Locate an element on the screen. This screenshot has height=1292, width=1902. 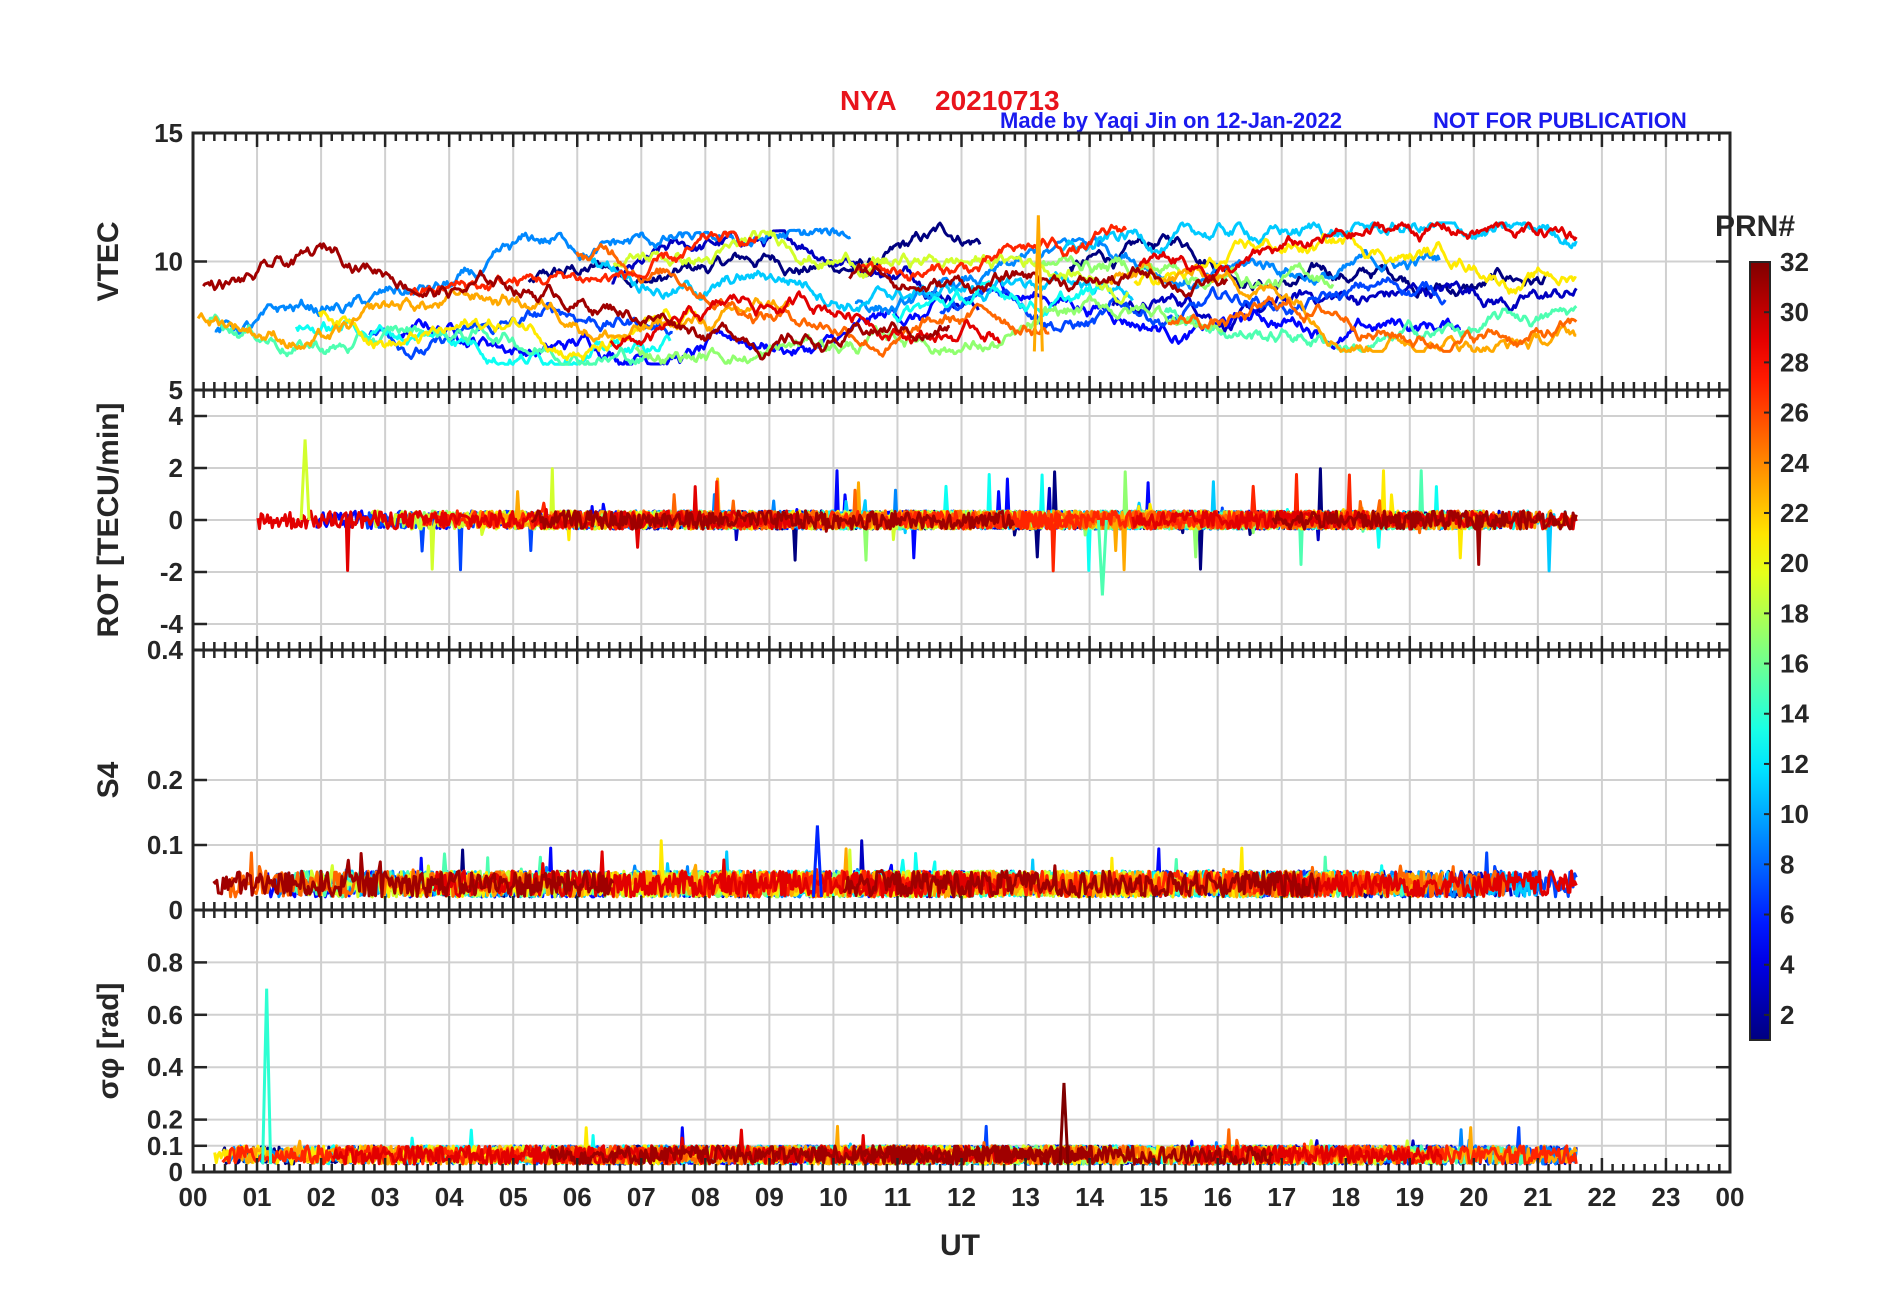
panel-rot-traces is located at coordinates (917, 520).